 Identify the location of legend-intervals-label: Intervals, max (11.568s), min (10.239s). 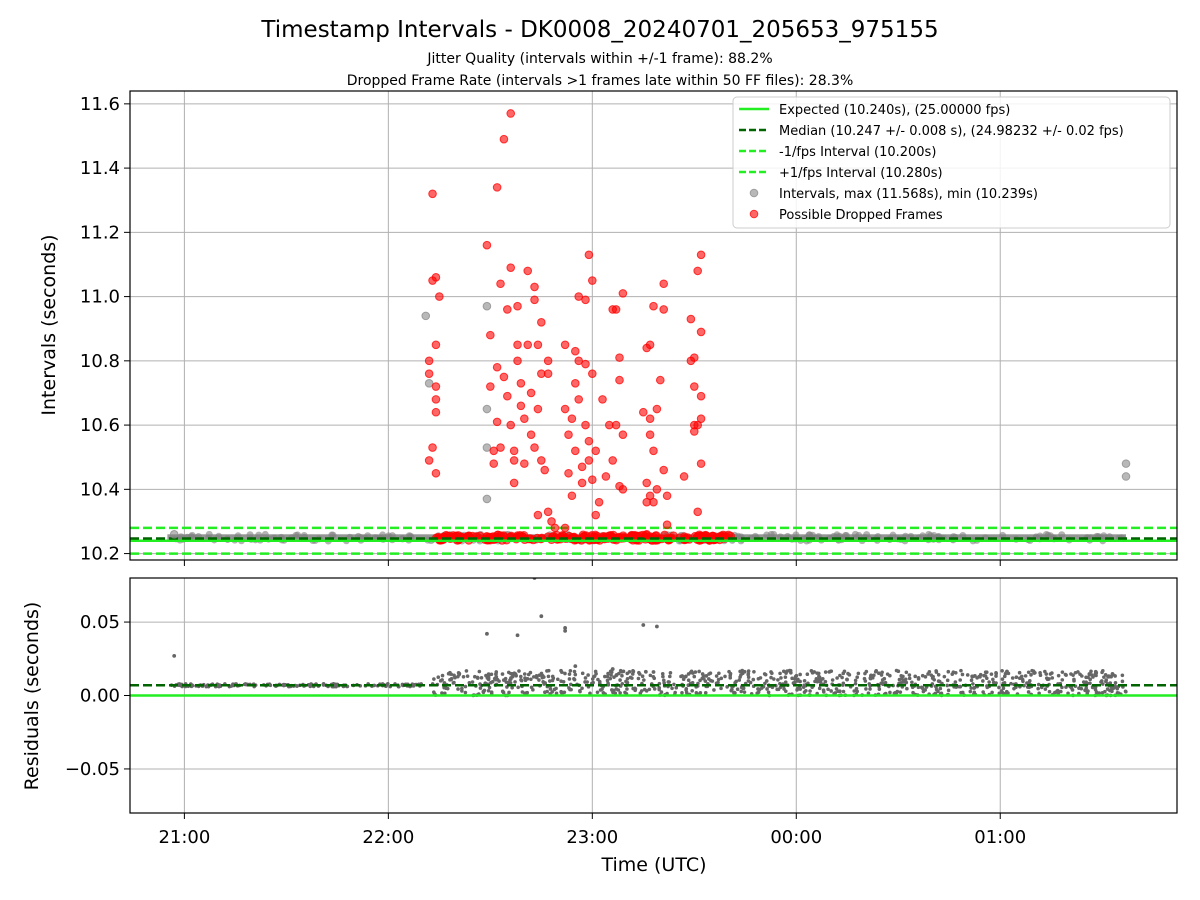
(908, 194).